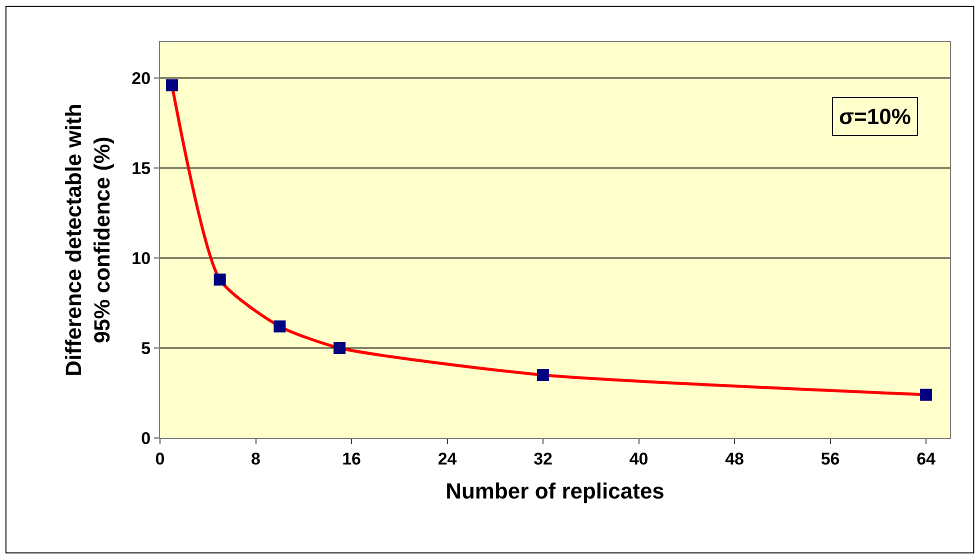 The width and height of the screenshot is (980, 558). I want to click on x-tick-label: 64, so click(926, 458).